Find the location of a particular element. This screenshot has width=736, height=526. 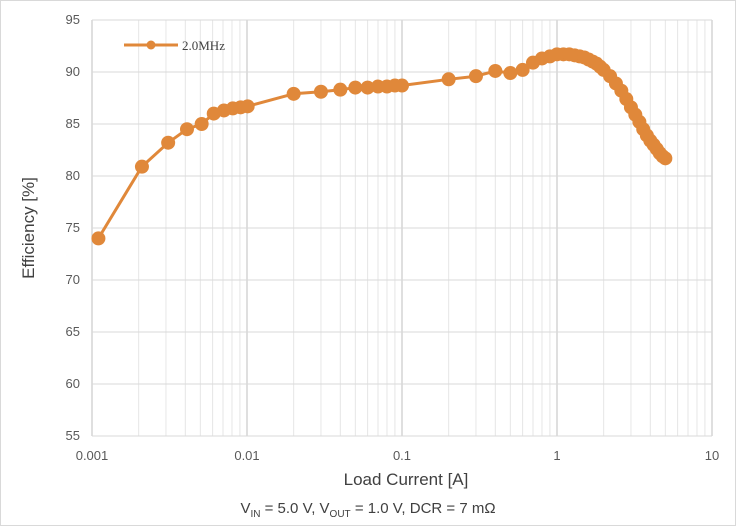

y-tick-label: 75 is located at coordinates (73, 227).